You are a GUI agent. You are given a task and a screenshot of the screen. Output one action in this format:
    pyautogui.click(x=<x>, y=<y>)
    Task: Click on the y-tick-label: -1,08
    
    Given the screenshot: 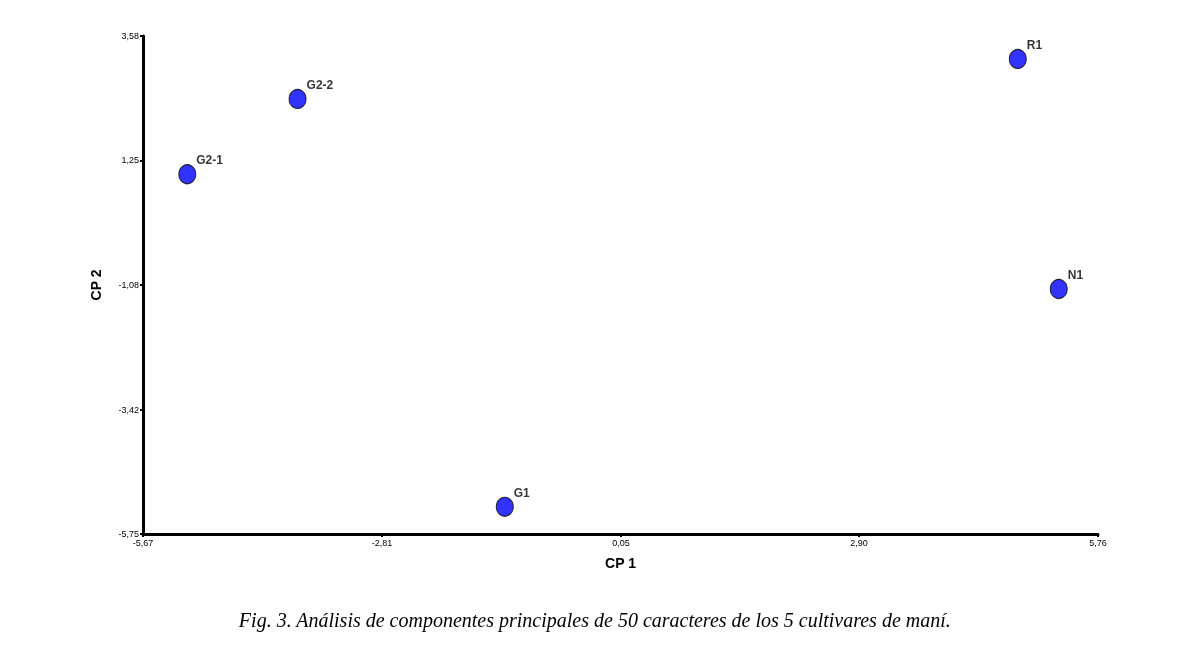 What is the action you would take?
    pyautogui.click(x=128, y=284)
    